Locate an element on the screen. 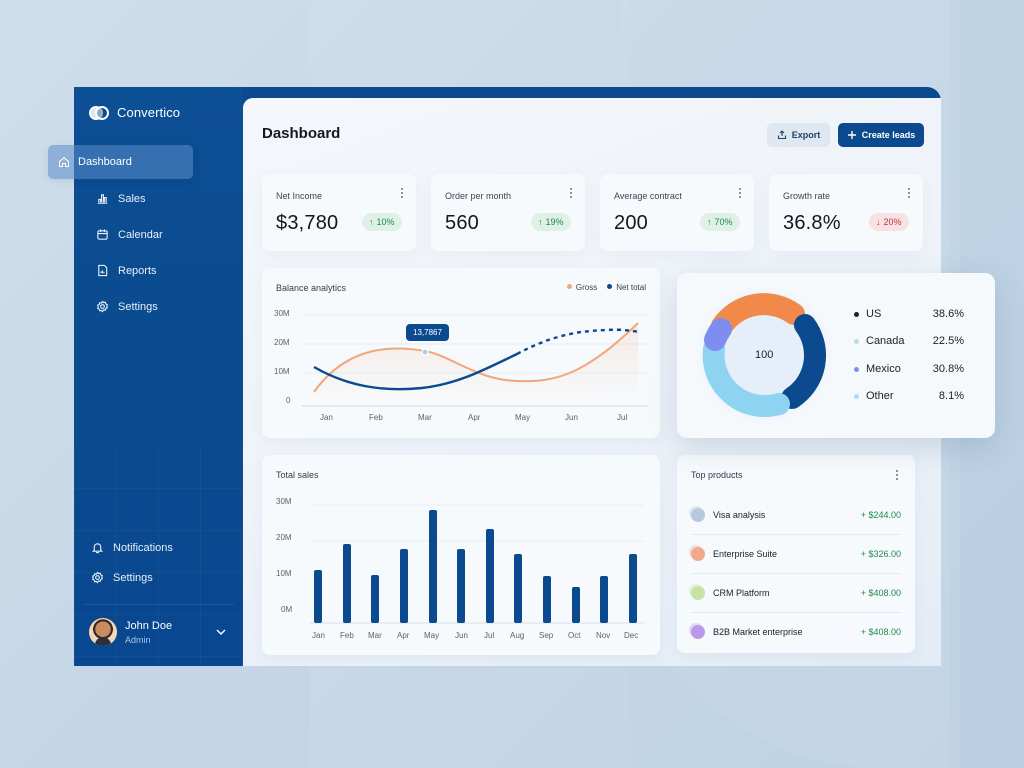 The width and height of the screenshot is (1024, 768). create-leads-button: Create leads is located at coordinates (881, 135).